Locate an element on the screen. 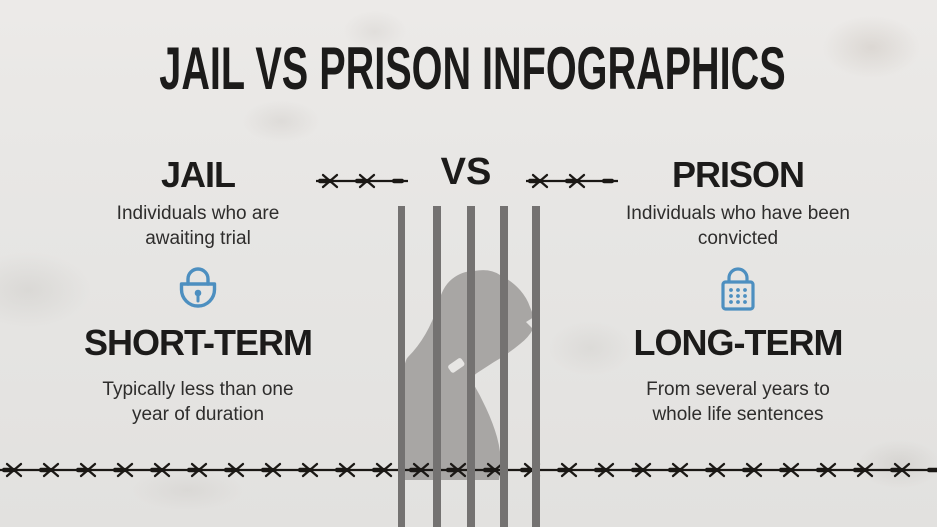  padlock-keypad-icon is located at coordinates (738, 289).